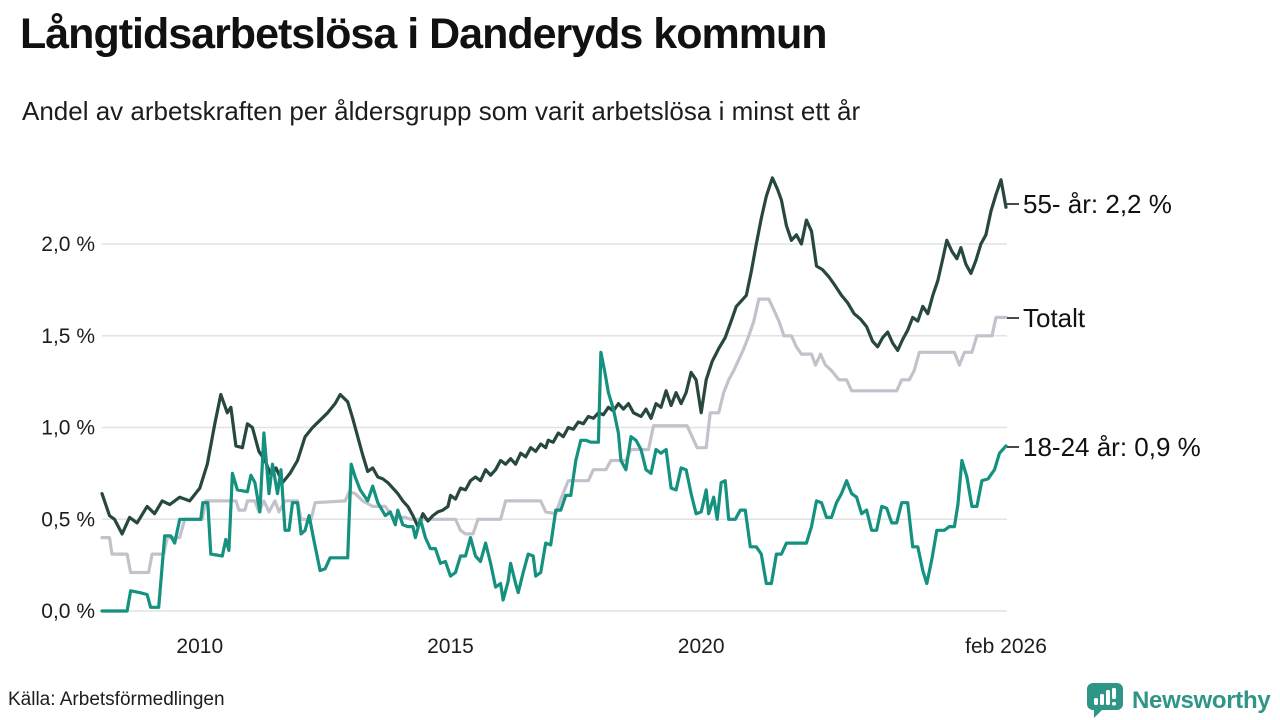 This screenshot has width=1280, height=720. Describe the element at coordinates (1105, 700) in the screenshot. I see `newsworthy-bubble-chart-icon` at that location.